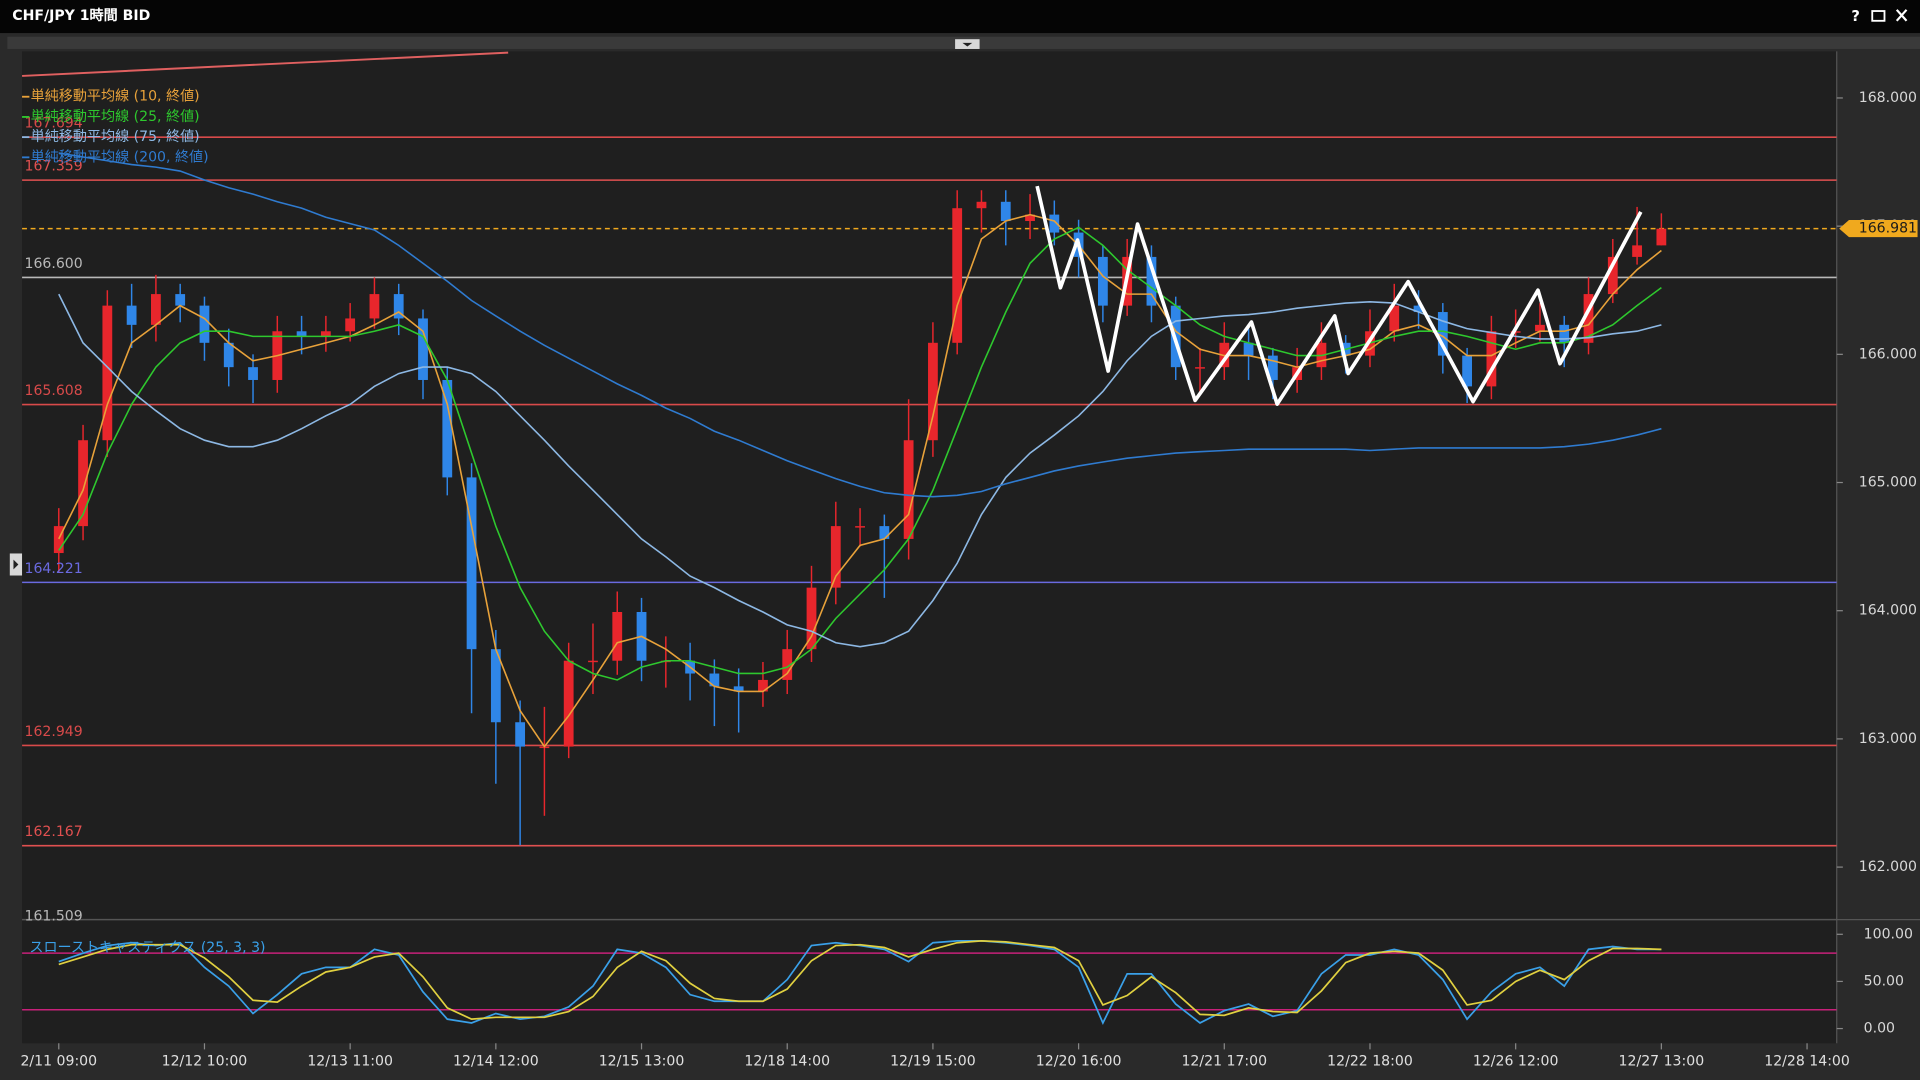 This screenshot has height=1080, width=1920. I want to click on stoch-plot-bg, so click(929, 982).